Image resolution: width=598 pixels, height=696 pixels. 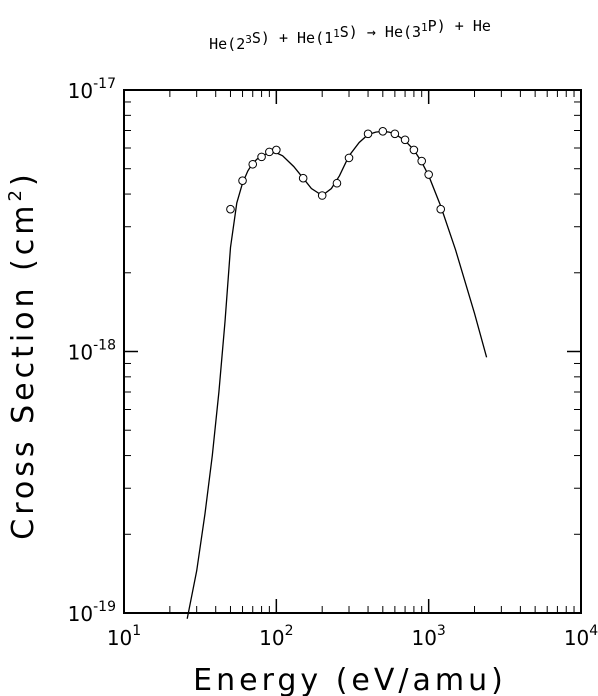 What do you see at coordinates (350, 679) in the screenshot?
I see `x-axis-label: Energy (eV/amu)` at bounding box center [350, 679].